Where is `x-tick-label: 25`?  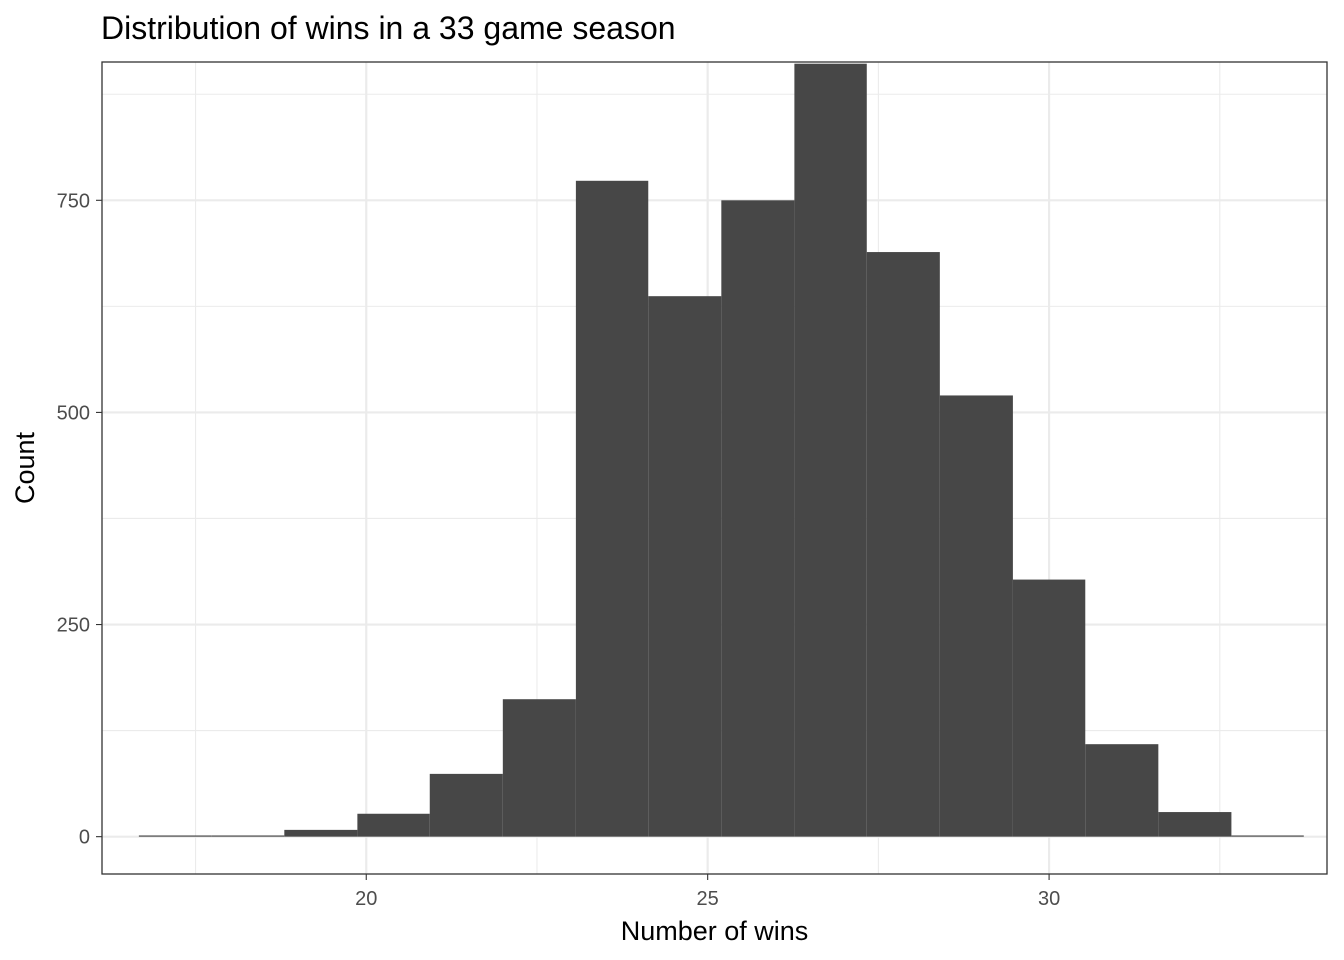
x-tick-label: 25 is located at coordinates (708, 899).